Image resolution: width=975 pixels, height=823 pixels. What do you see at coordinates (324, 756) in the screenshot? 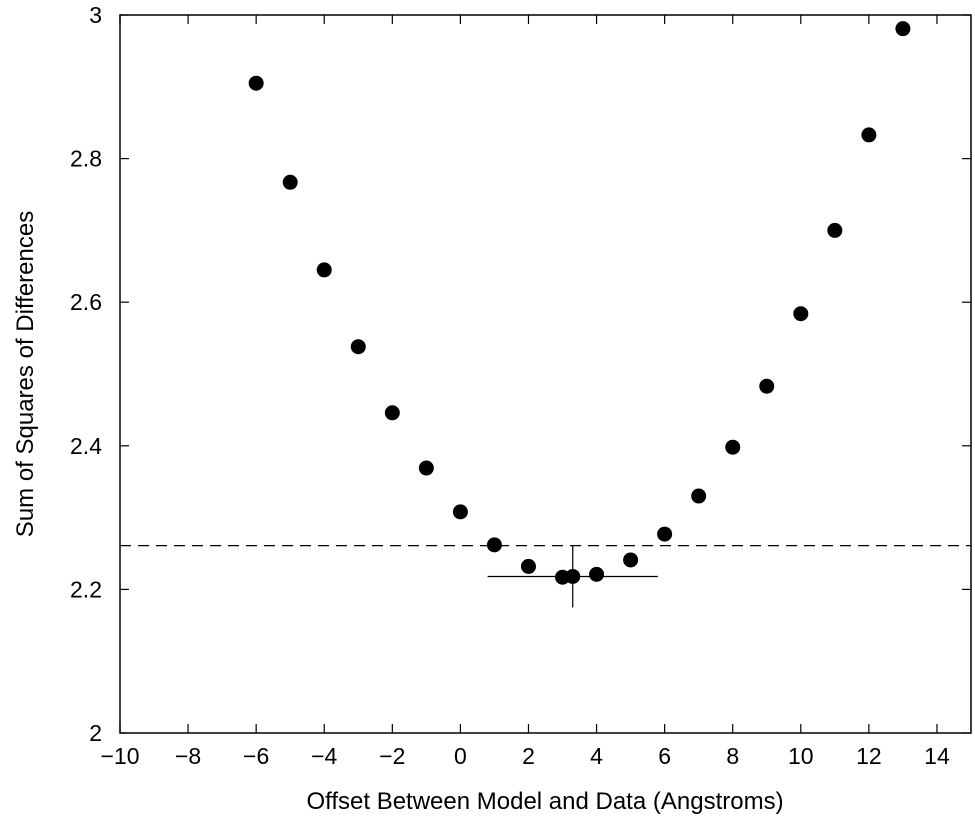
I see `x-tick-label: −4` at bounding box center [324, 756].